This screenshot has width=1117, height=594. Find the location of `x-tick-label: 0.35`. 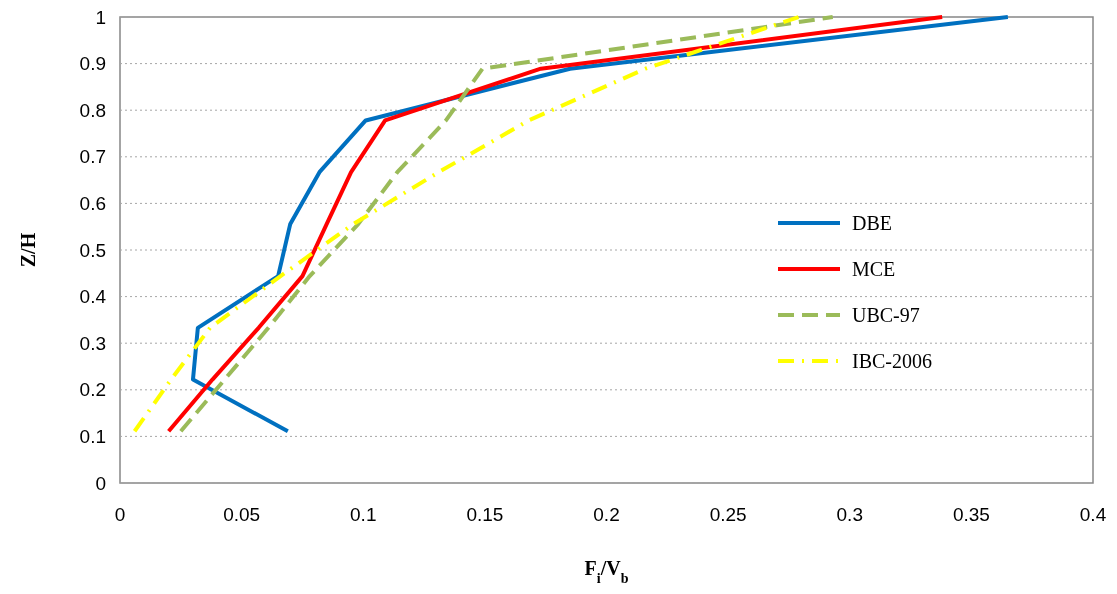

x-tick-label: 0.35 is located at coordinates (971, 514).